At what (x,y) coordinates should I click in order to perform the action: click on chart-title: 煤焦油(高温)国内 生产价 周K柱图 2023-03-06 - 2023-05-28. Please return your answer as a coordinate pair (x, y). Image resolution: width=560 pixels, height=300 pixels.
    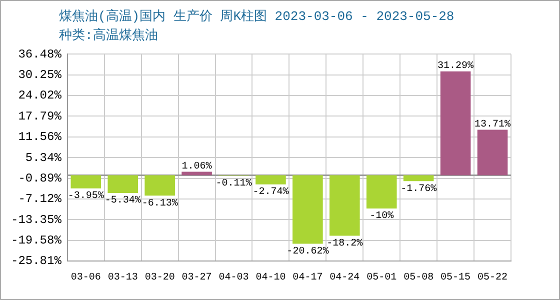
    Looking at the image, I should click on (256, 16).